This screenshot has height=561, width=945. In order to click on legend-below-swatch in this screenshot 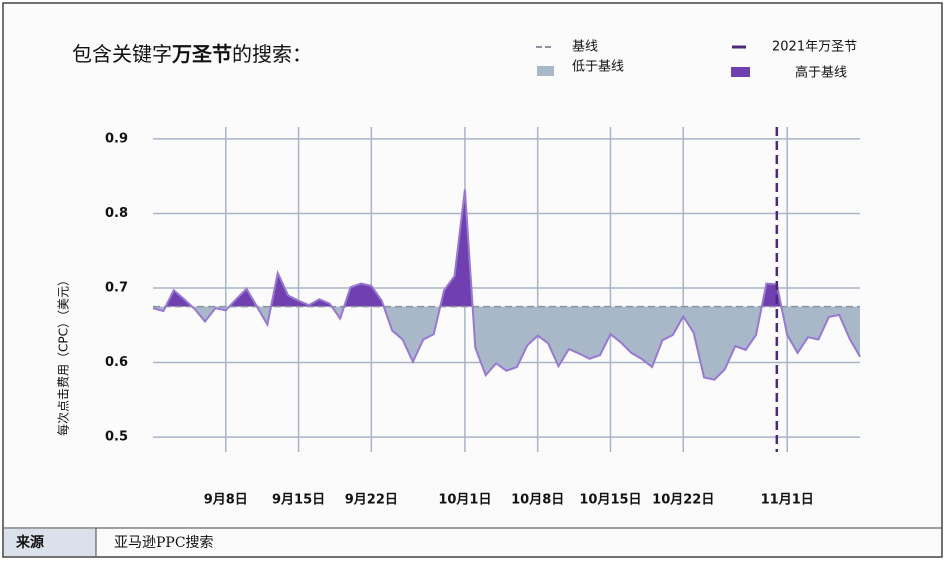, I will do `click(545, 71)`.